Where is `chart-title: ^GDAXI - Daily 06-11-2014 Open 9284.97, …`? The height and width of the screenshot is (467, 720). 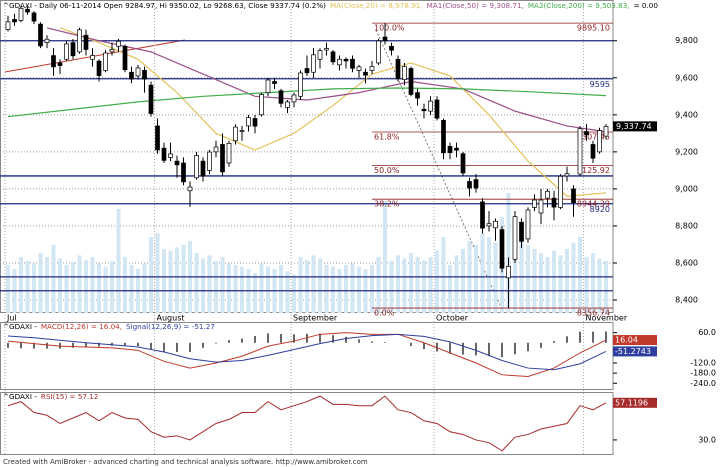
chart-title: ^GDAXI - Daily 06-11-2014 Open 9284.97, … is located at coordinates (164, 5).